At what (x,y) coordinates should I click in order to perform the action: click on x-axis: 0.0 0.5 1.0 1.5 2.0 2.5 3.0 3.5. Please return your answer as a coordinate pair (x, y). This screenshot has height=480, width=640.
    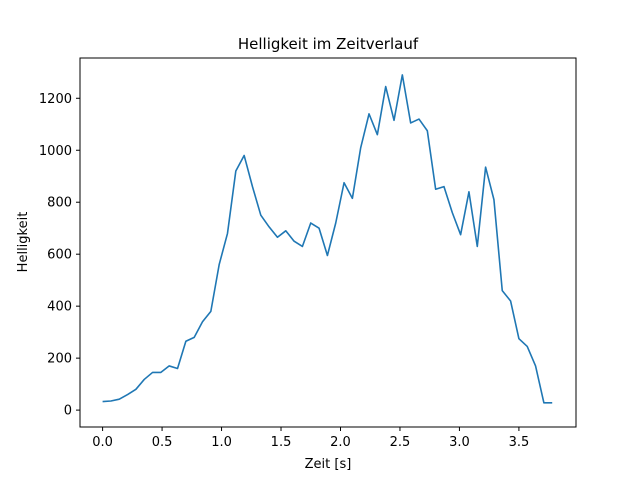
    Looking at the image, I should click on (310, 438).